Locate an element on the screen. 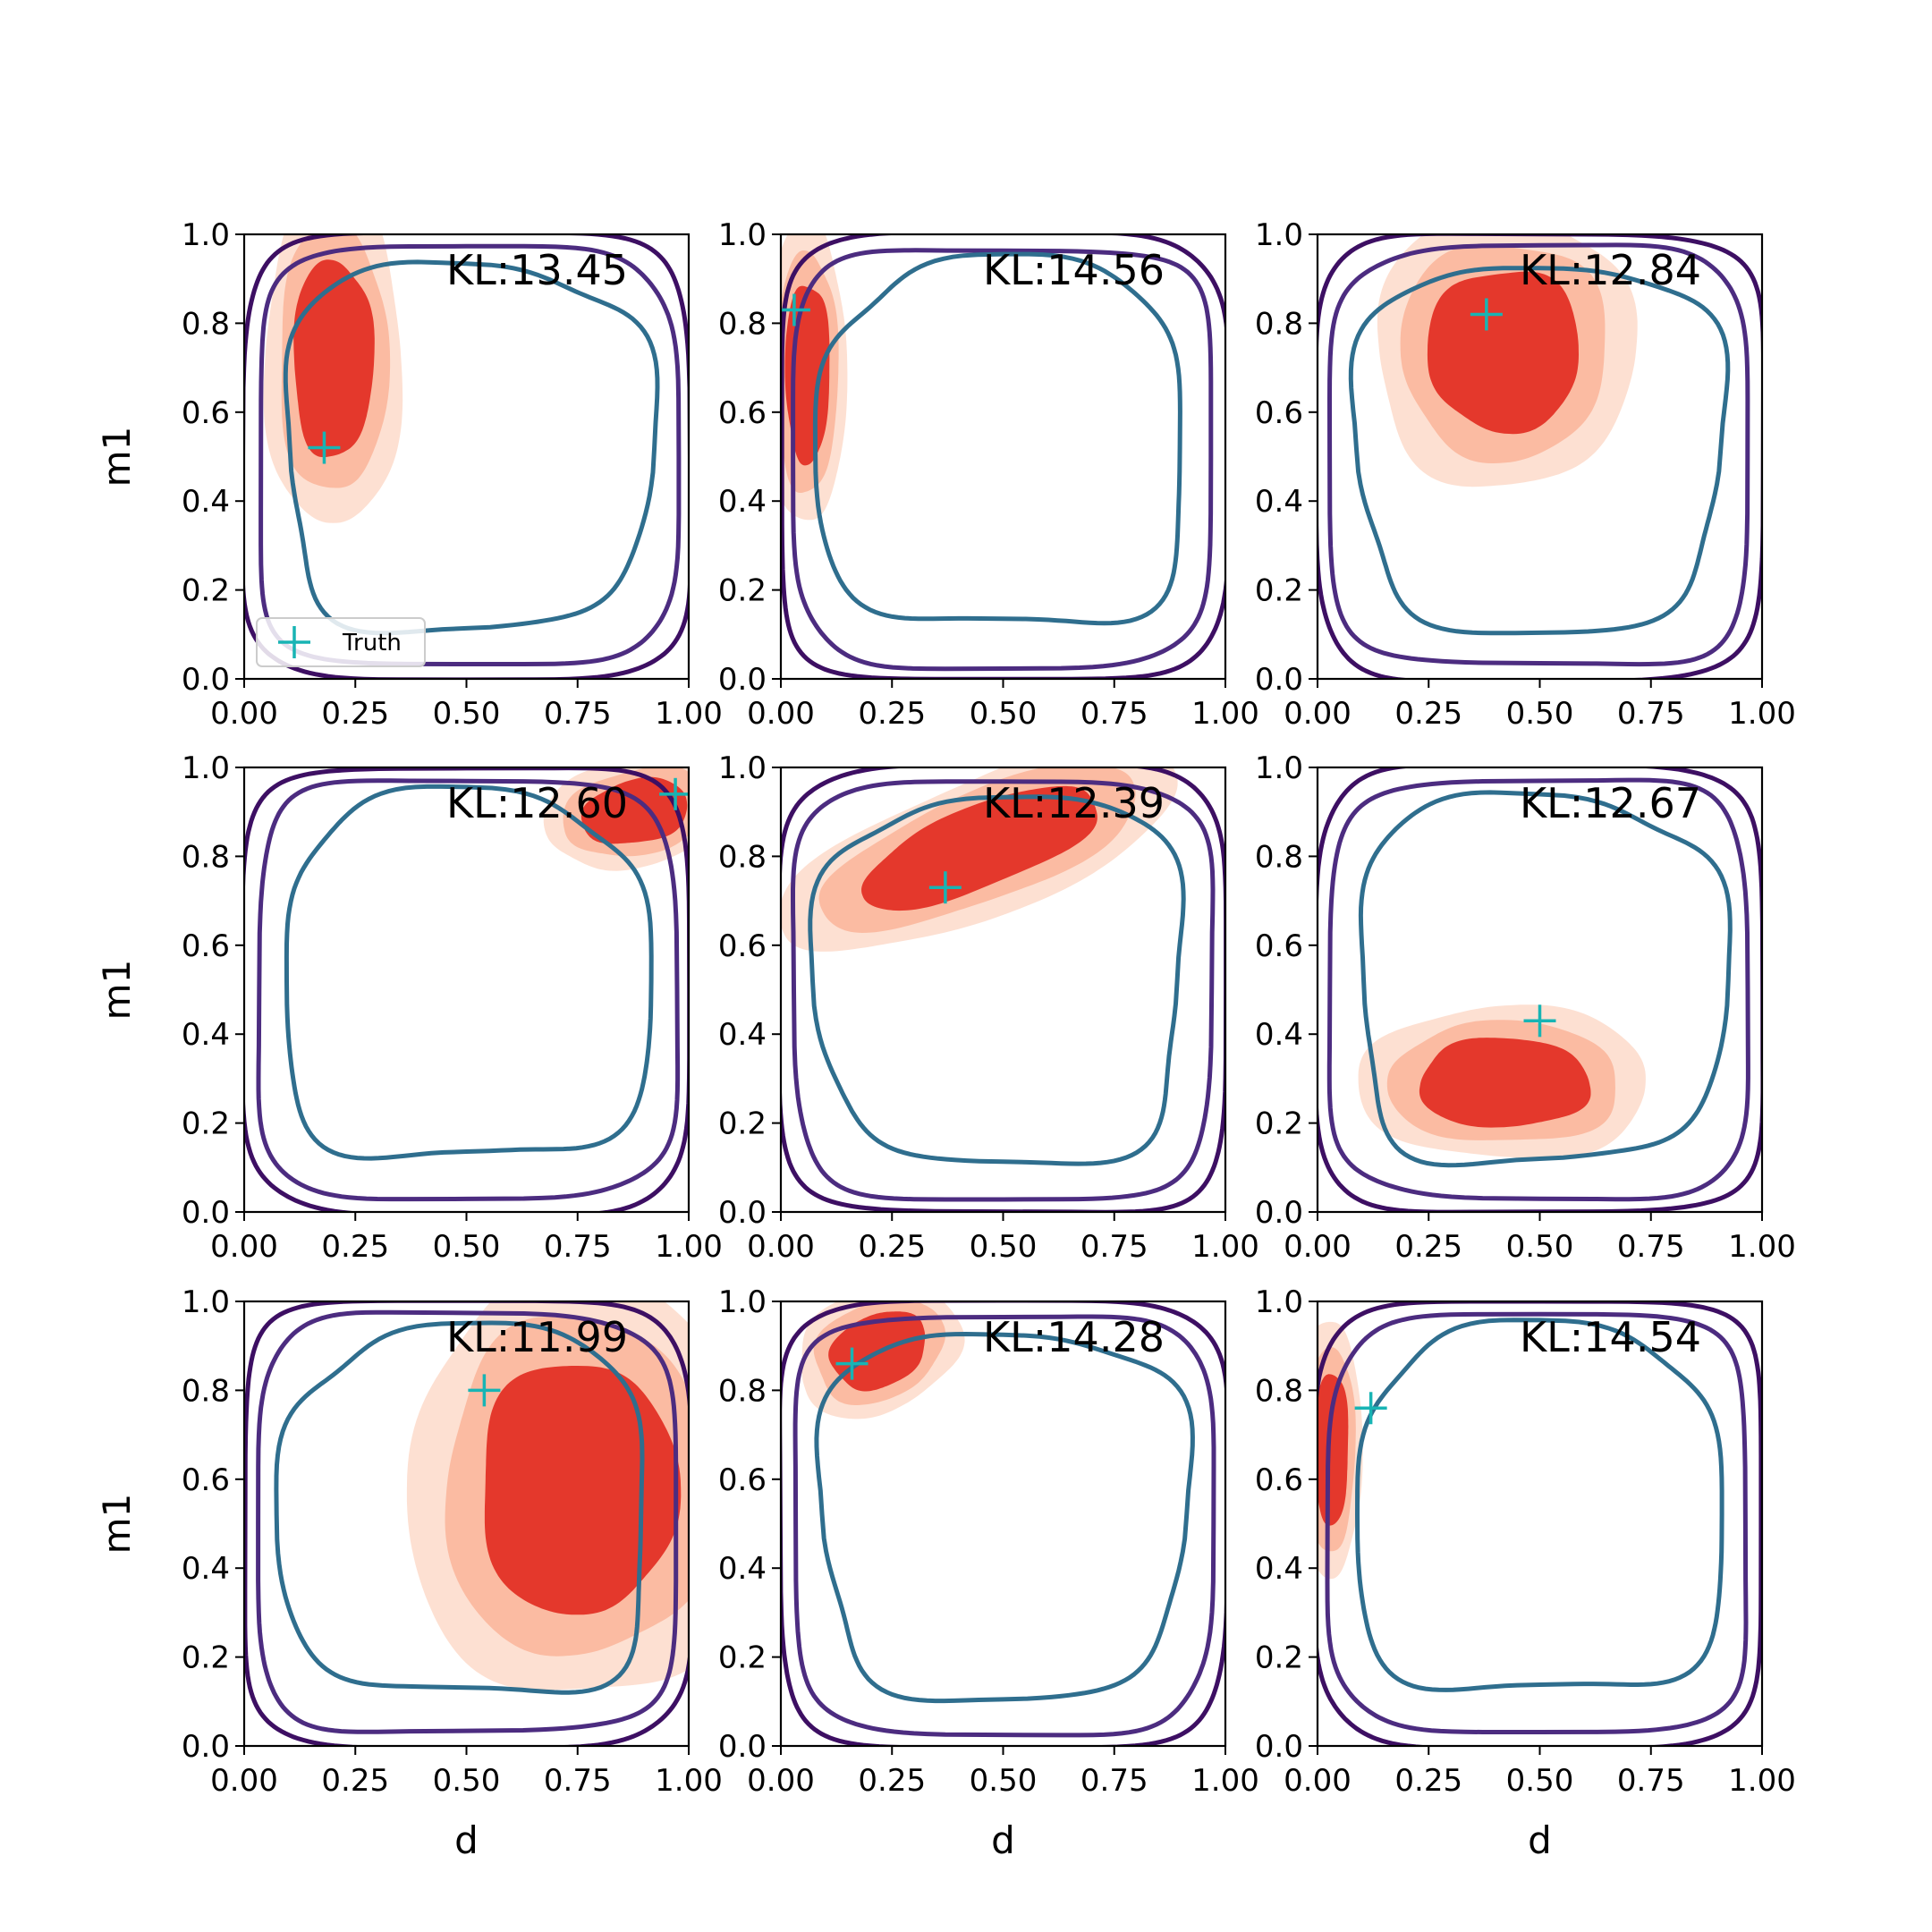 Image resolution: width=1932 pixels, height=1932 pixels. kl-annotation: KL:13.45 is located at coordinates (537, 270).